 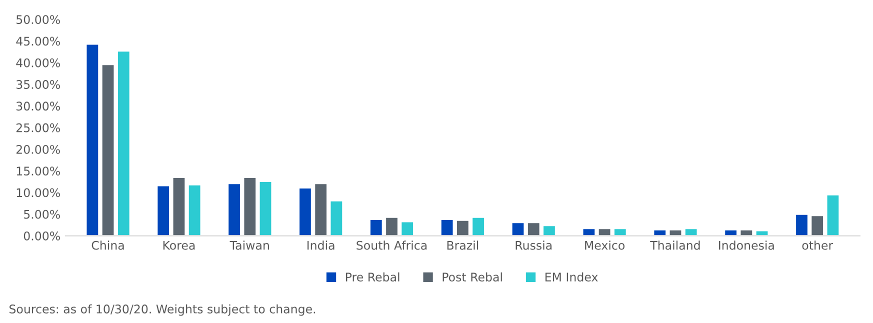 I want to click on y-tick-label: 40.00%, so click(x=38, y=63).